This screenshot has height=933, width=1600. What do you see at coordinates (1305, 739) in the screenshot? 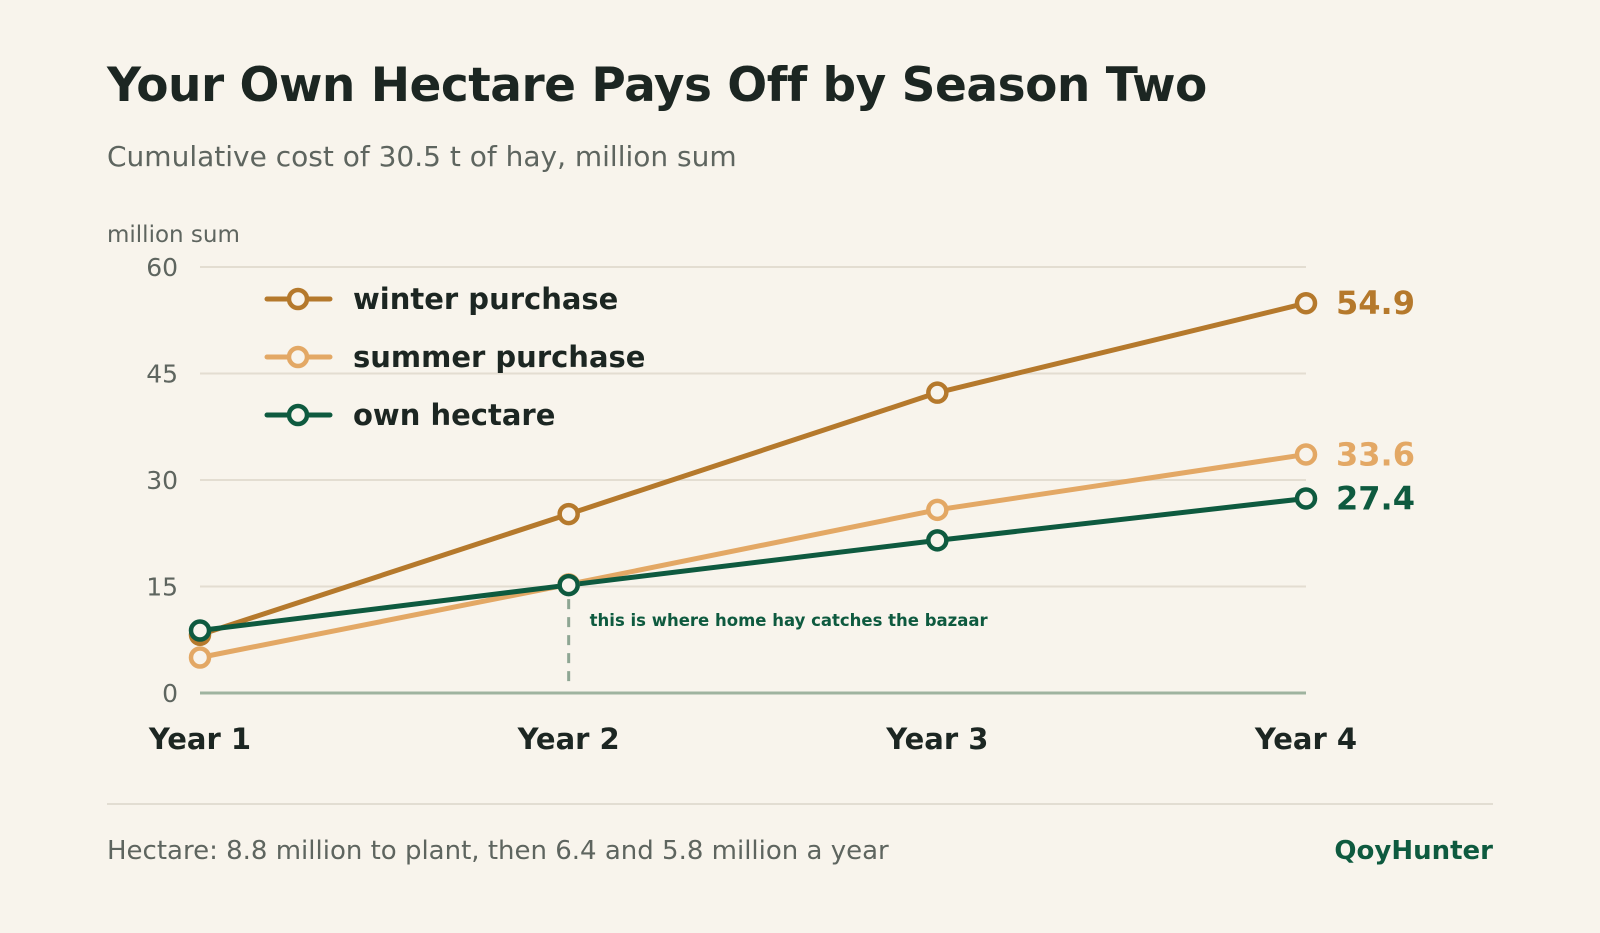
I see `x-tick-label: Year 4` at bounding box center [1305, 739].